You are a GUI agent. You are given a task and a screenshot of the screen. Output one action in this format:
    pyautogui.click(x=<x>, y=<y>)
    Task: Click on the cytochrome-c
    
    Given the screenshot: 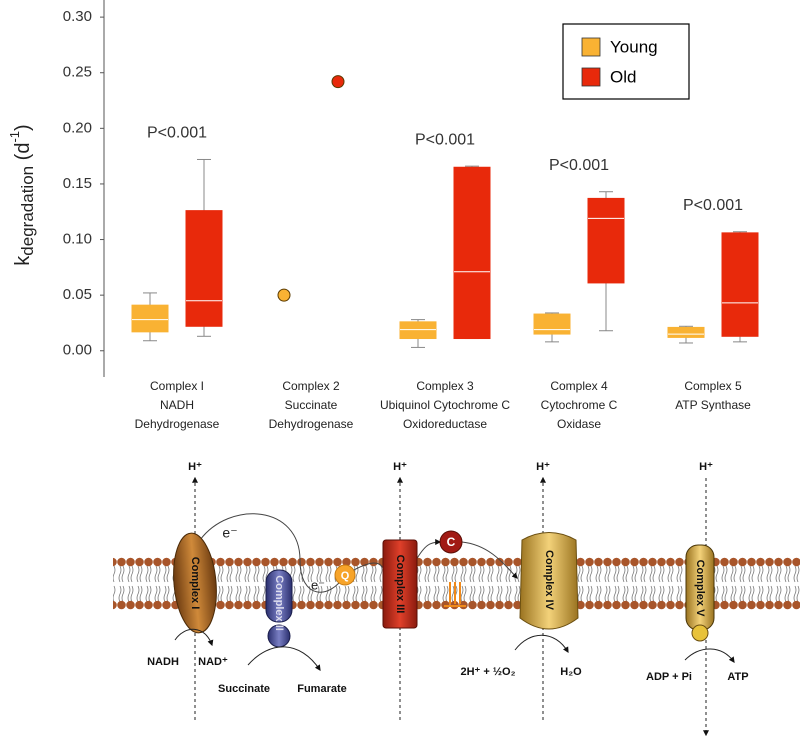 What is the action you would take?
    pyautogui.click(x=451, y=542)
    